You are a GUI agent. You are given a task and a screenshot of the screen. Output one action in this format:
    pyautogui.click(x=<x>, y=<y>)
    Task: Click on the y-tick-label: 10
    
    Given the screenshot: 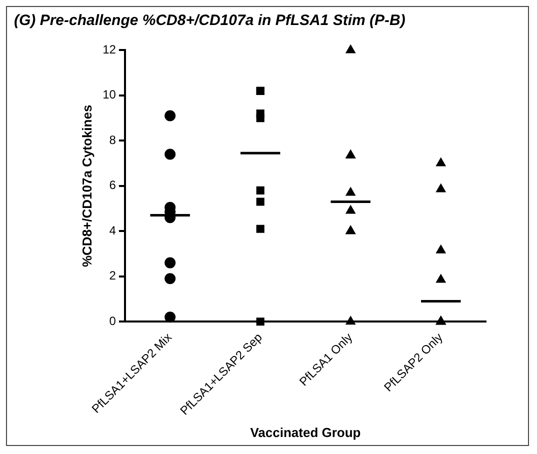 What is the action you would take?
    pyautogui.click(x=109, y=95)
    